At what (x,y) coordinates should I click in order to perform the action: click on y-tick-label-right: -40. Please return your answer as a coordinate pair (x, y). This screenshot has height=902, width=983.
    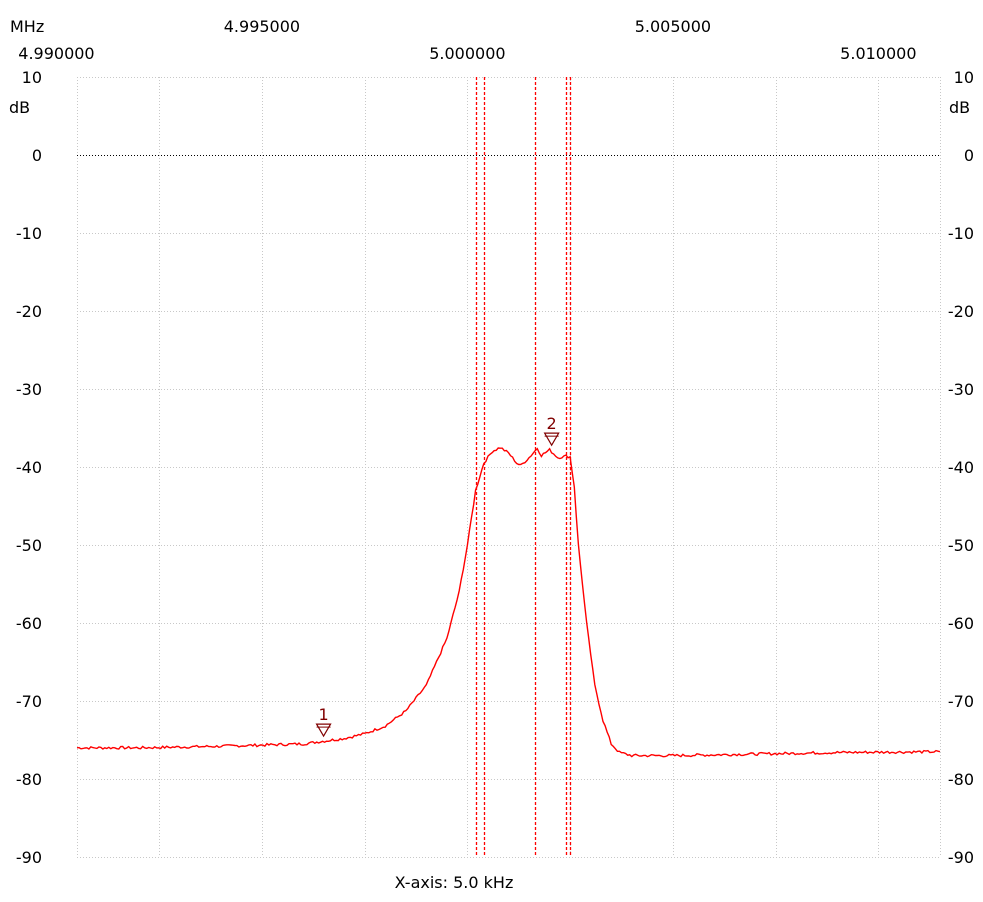
    Looking at the image, I should click on (961, 467).